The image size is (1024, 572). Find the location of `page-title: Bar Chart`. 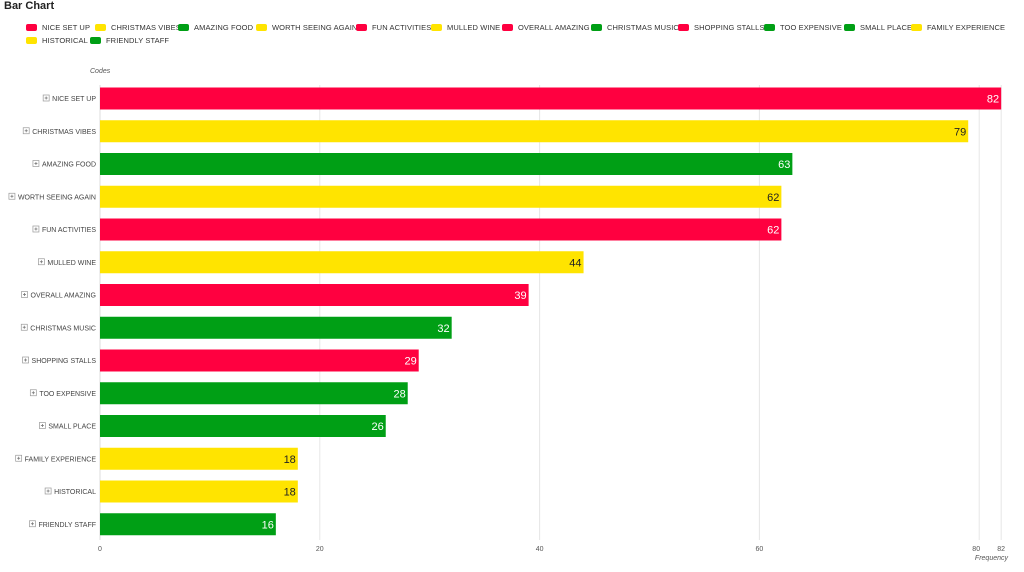

page-title: Bar Chart is located at coordinates (29, 6).